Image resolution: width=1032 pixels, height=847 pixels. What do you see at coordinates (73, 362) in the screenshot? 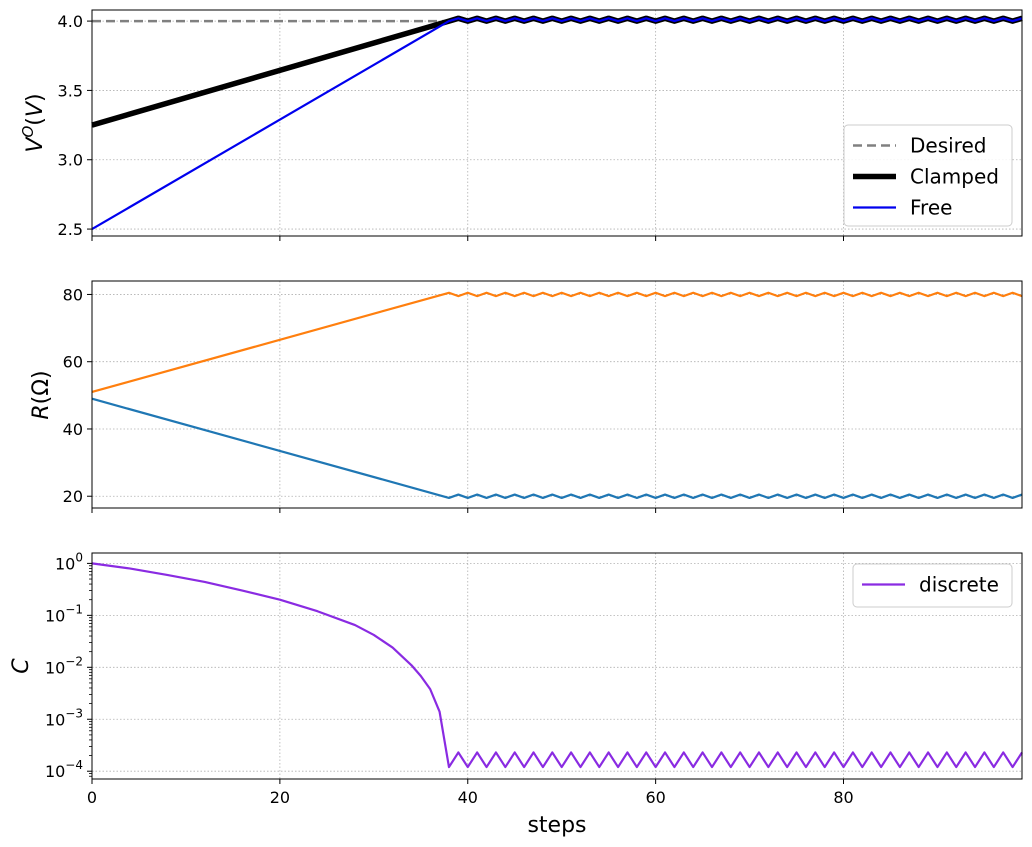
I see `y-tick-label: 60` at bounding box center [73, 362].